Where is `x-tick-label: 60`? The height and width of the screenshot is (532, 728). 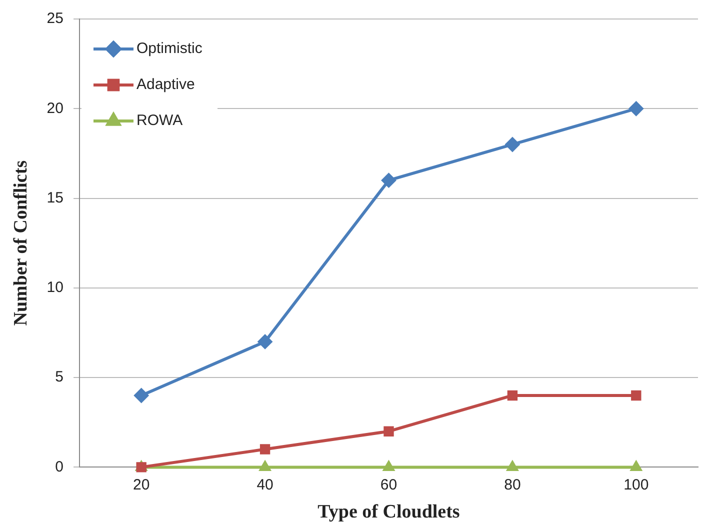
x-tick-label: 60 is located at coordinates (389, 485).